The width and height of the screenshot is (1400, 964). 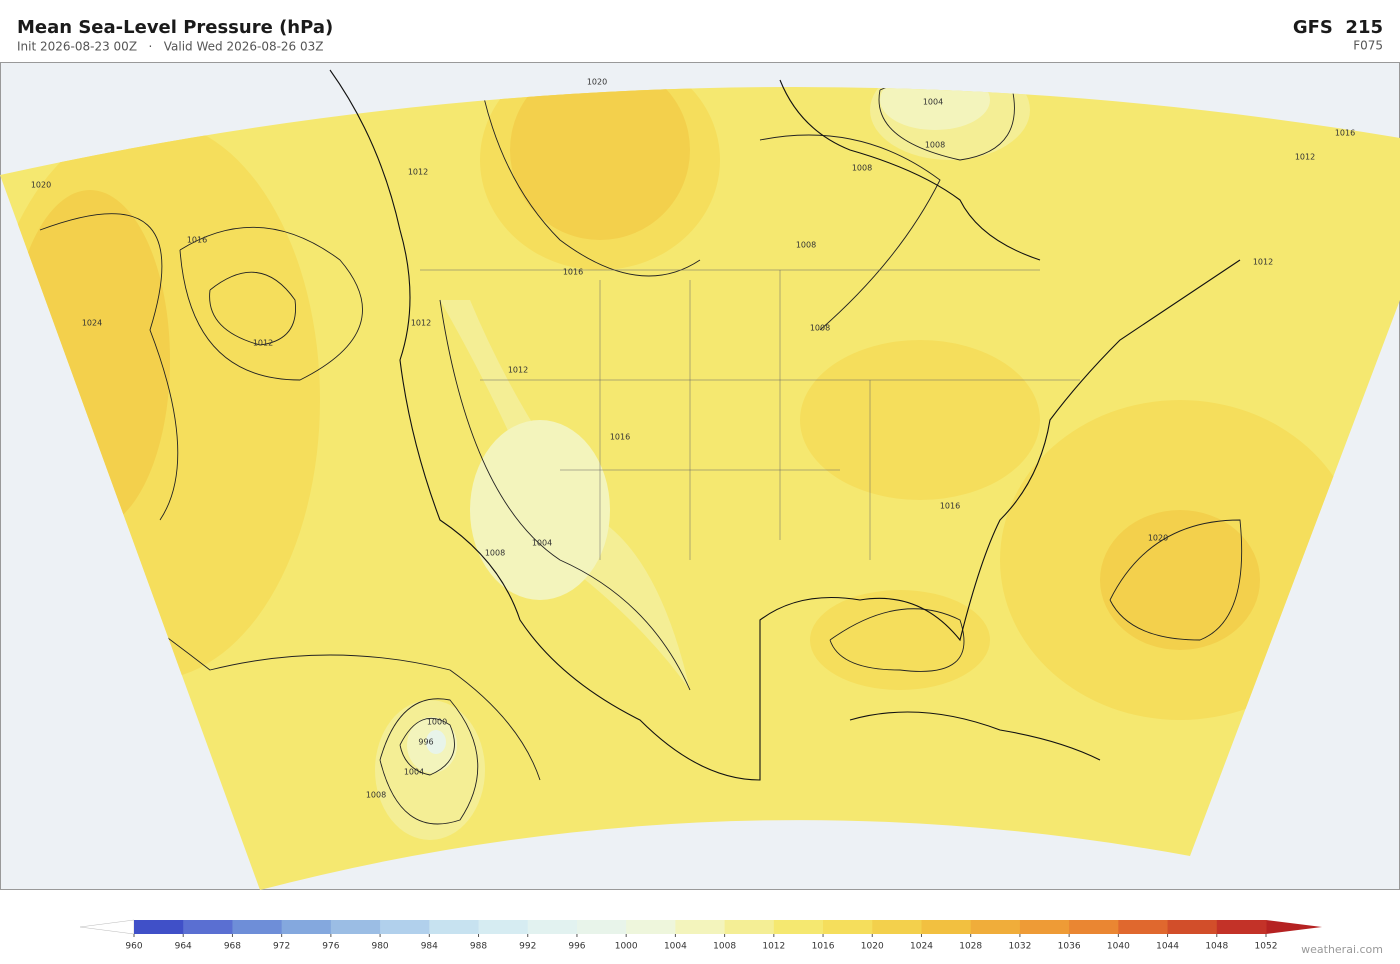 I want to click on colorbar-tick-label: 1024, so click(x=921, y=947).